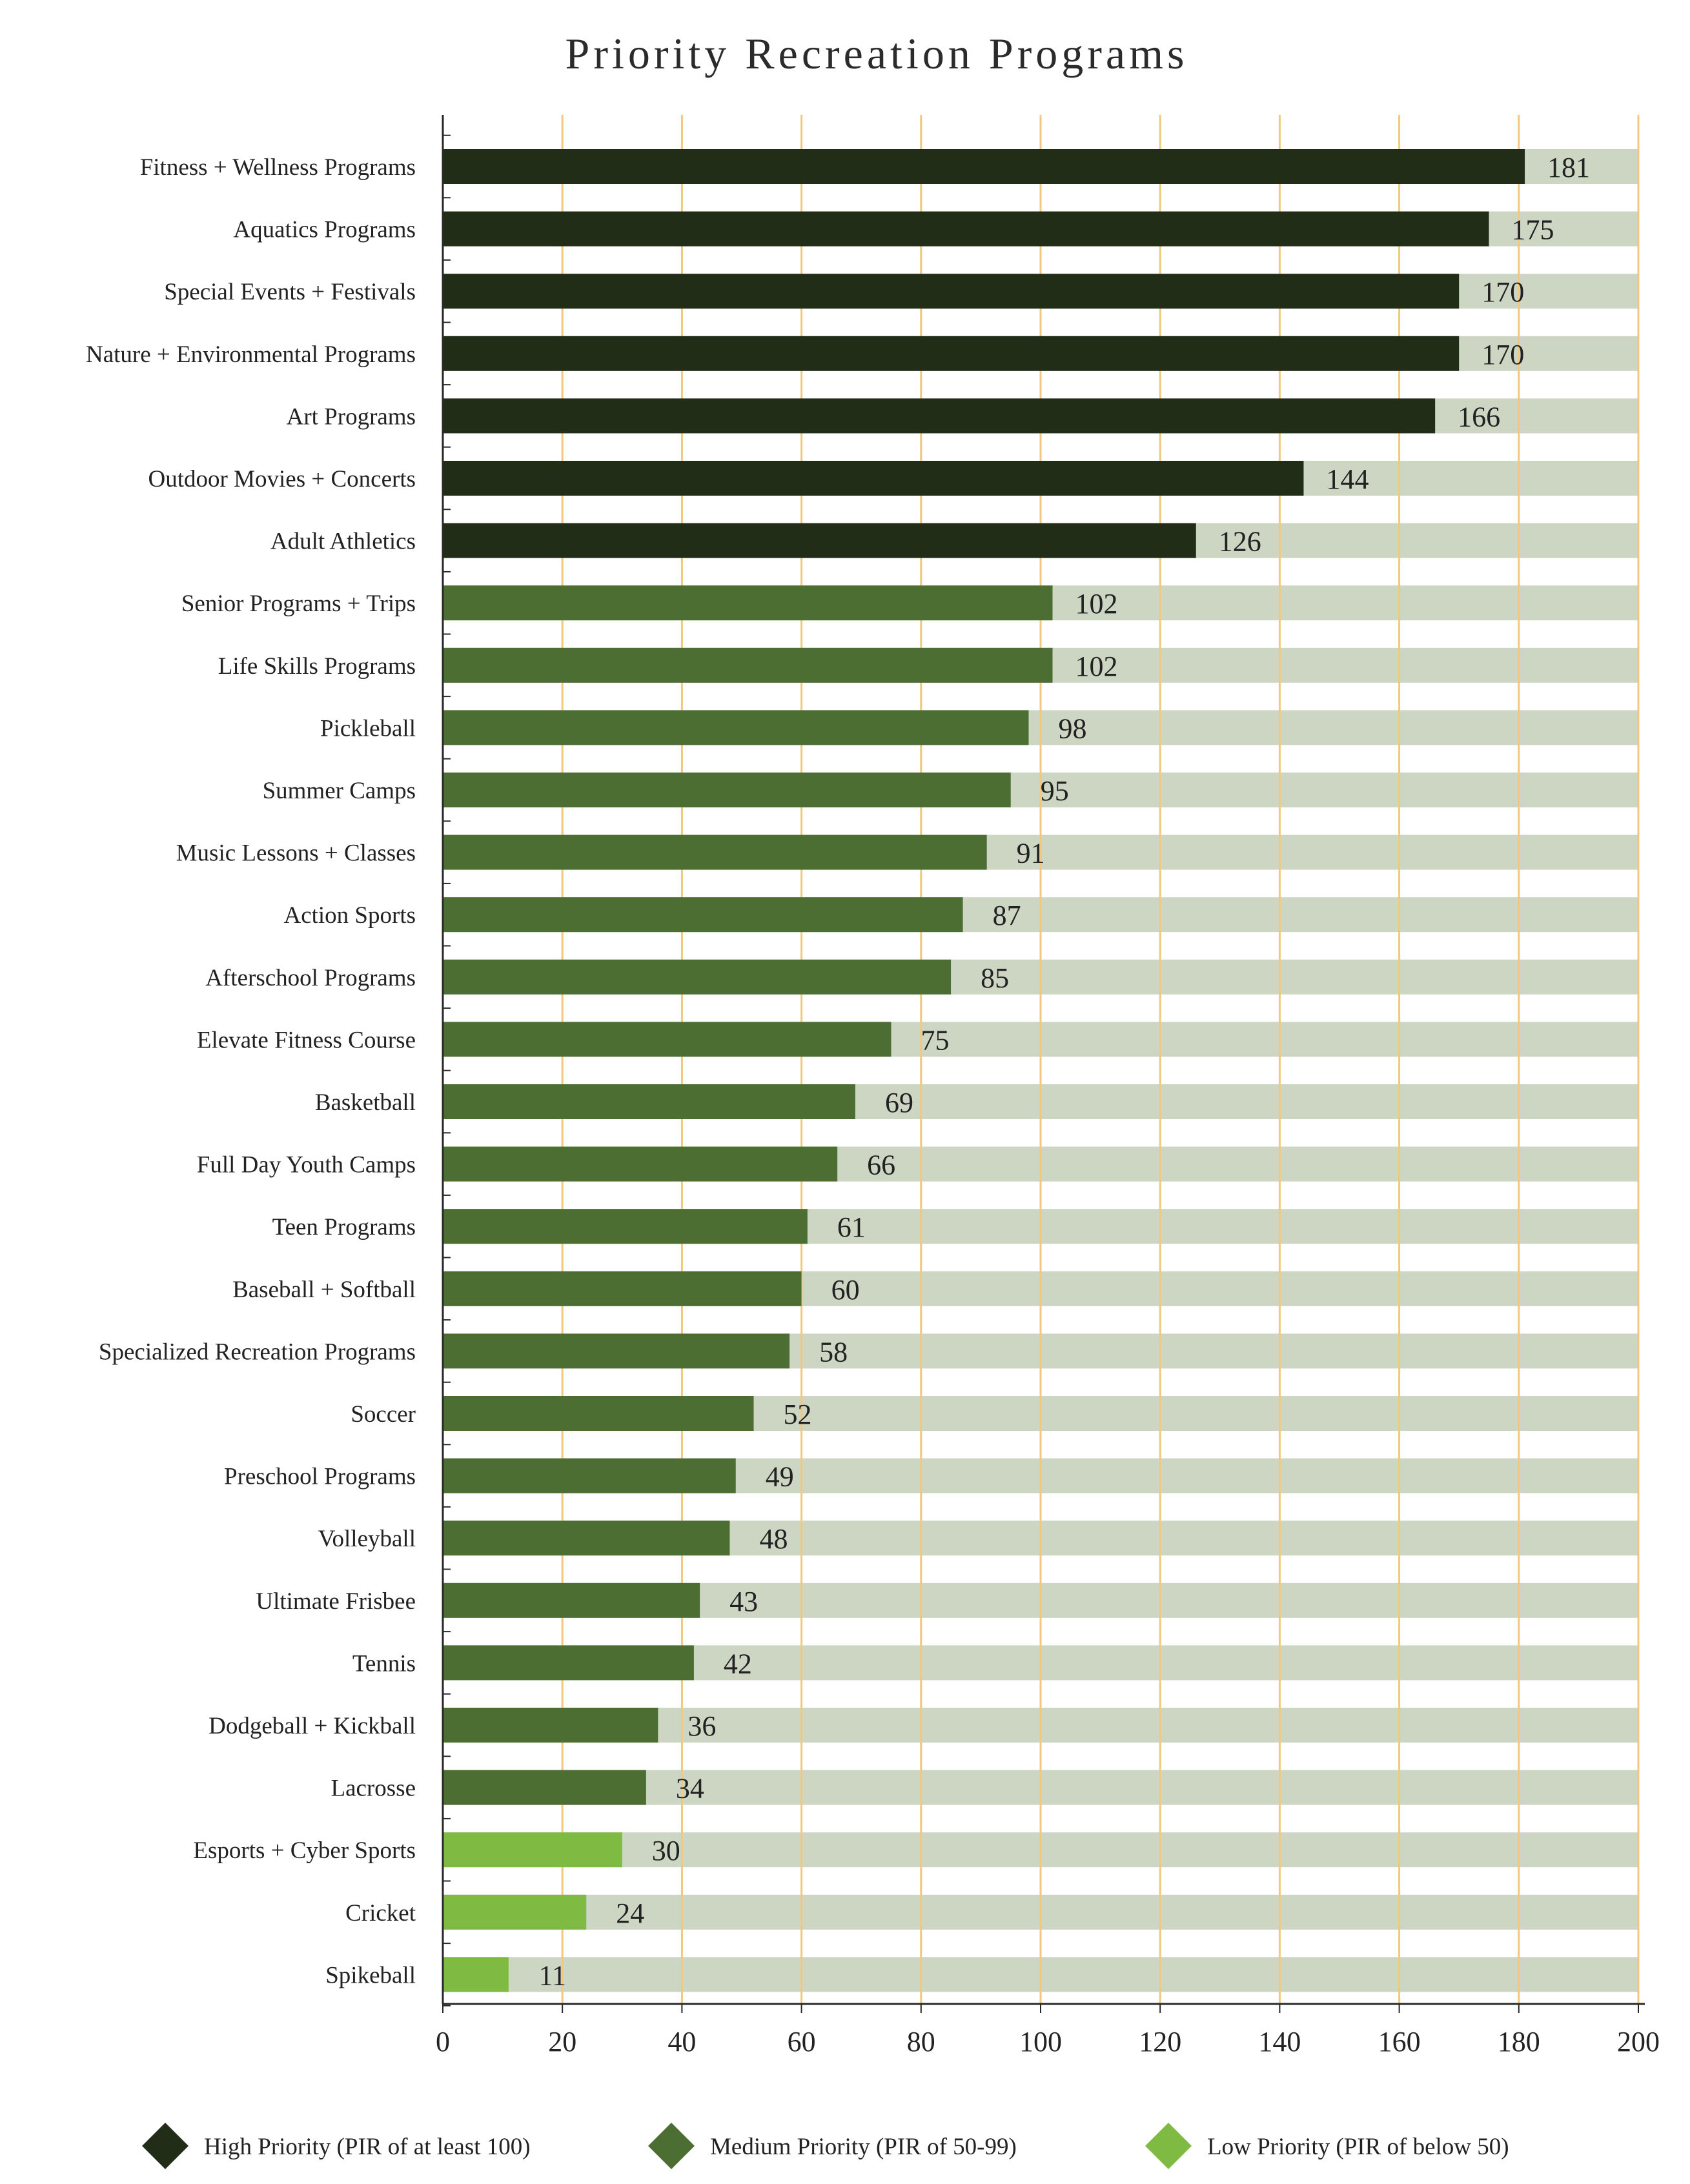  What do you see at coordinates (780, 1477) in the screenshot?
I see `value-label: 49` at bounding box center [780, 1477].